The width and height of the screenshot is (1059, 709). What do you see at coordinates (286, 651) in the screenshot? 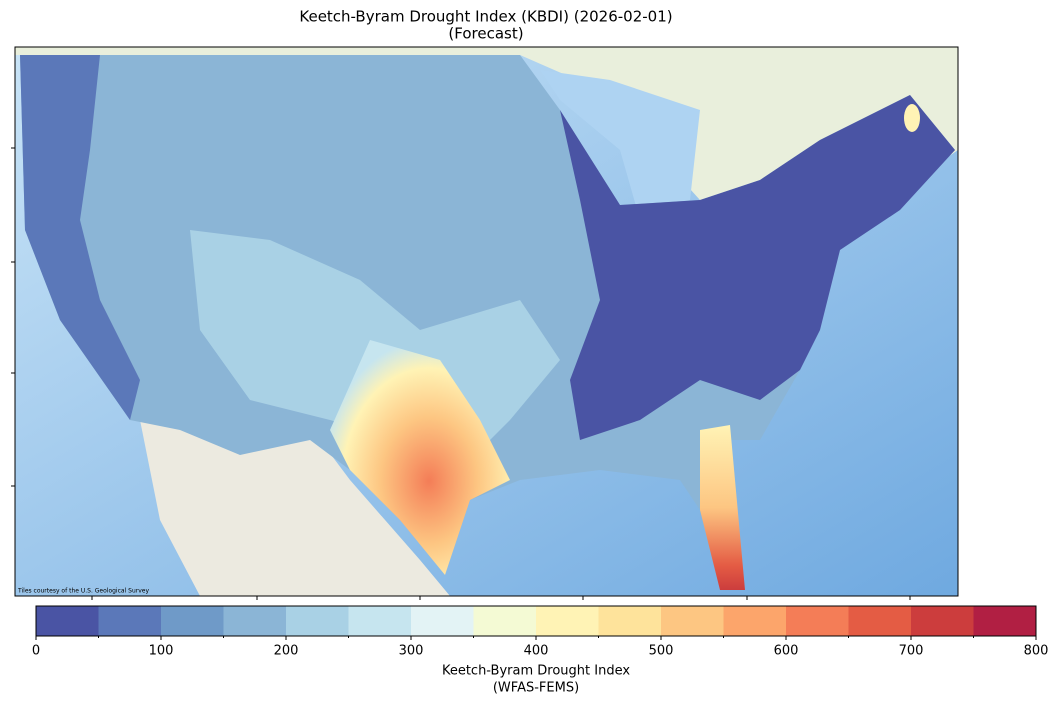
I see `colorbar-tick-label: 200` at bounding box center [286, 651].